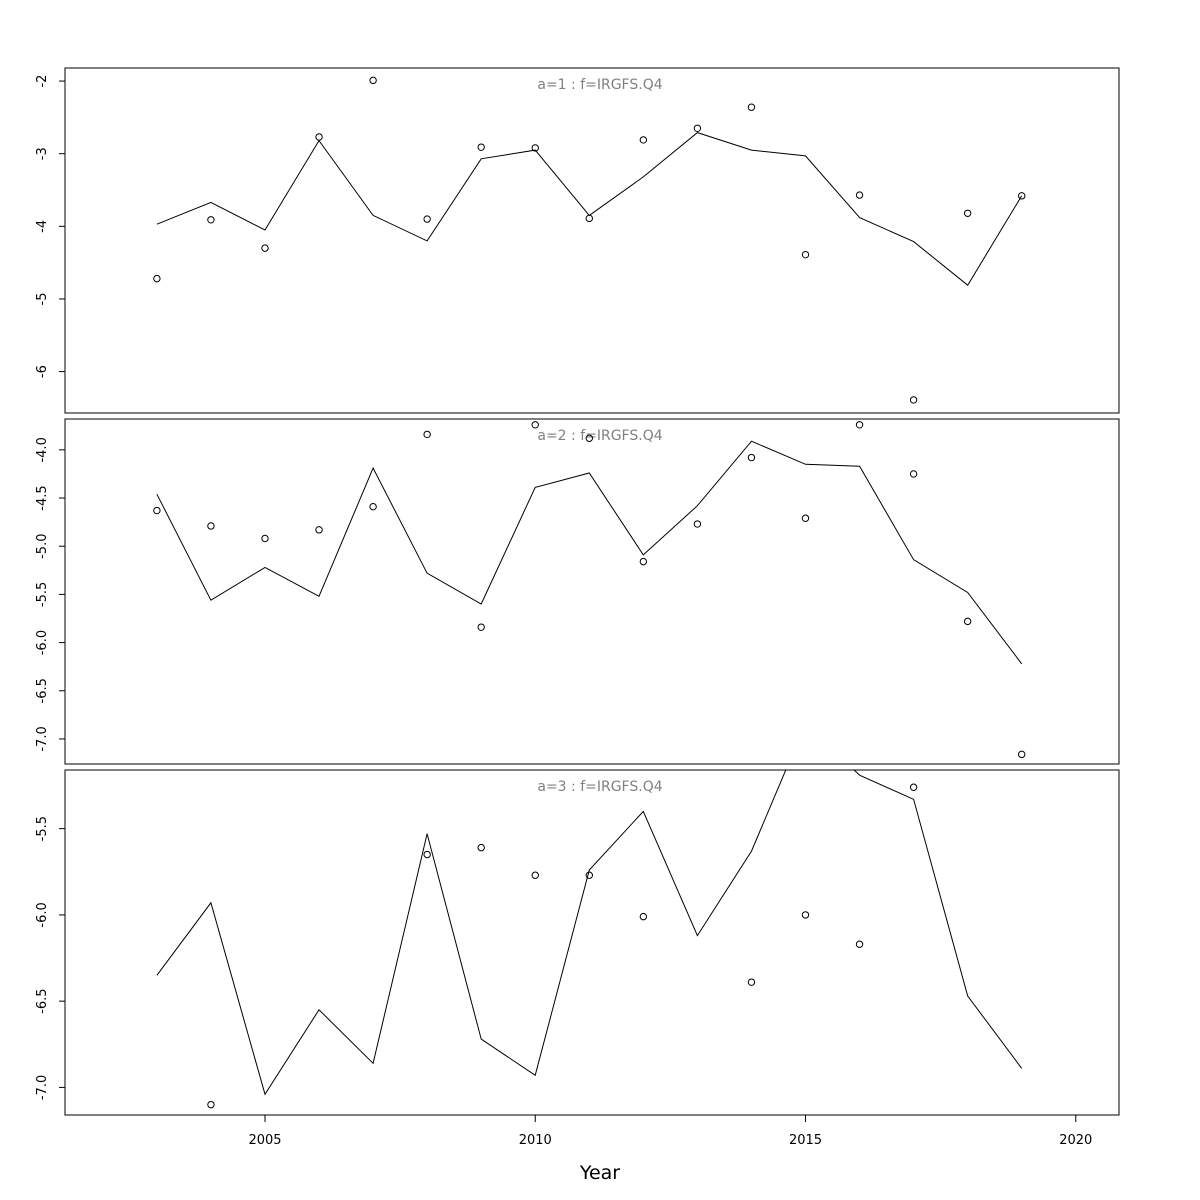 This screenshot has height=1200, width=1200. Describe the element at coordinates (805, 1140) in the screenshot. I see `x-tick-label: 2015` at that location.